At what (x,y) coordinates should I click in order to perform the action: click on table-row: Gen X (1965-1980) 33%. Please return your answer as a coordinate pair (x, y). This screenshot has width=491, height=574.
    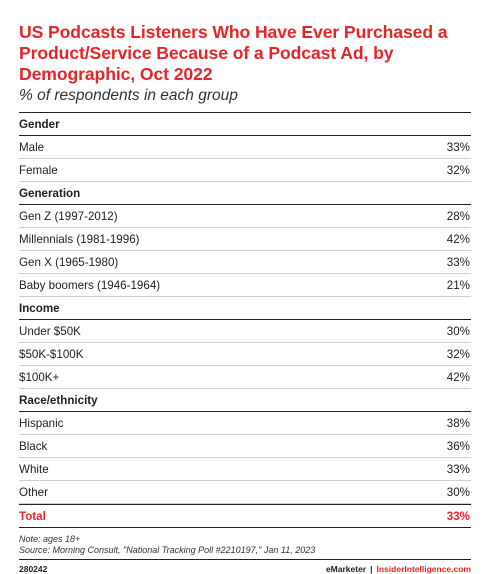
    Looking at the image, I should click on (245, 262).